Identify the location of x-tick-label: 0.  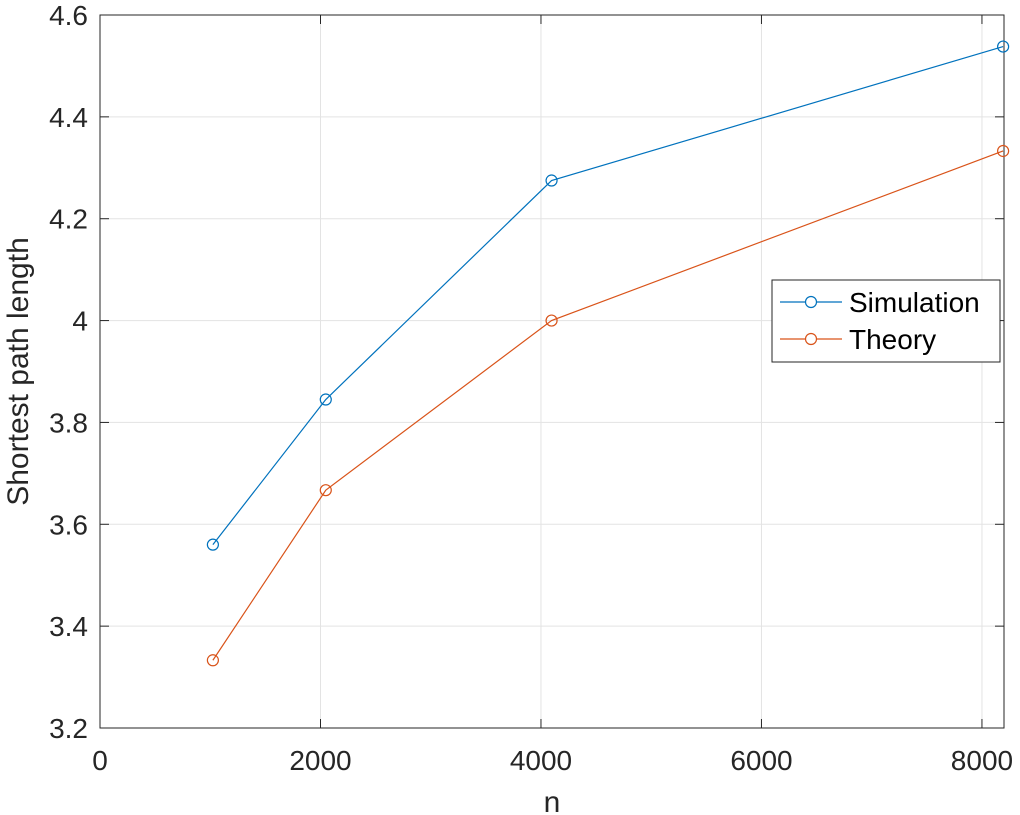
(100, 760).